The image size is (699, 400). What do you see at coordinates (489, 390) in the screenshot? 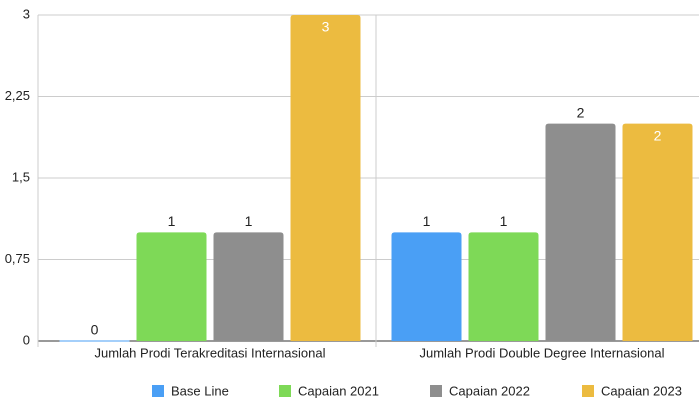
I see `legend-label: Capaian 2022` at bounding box center [489, 390].